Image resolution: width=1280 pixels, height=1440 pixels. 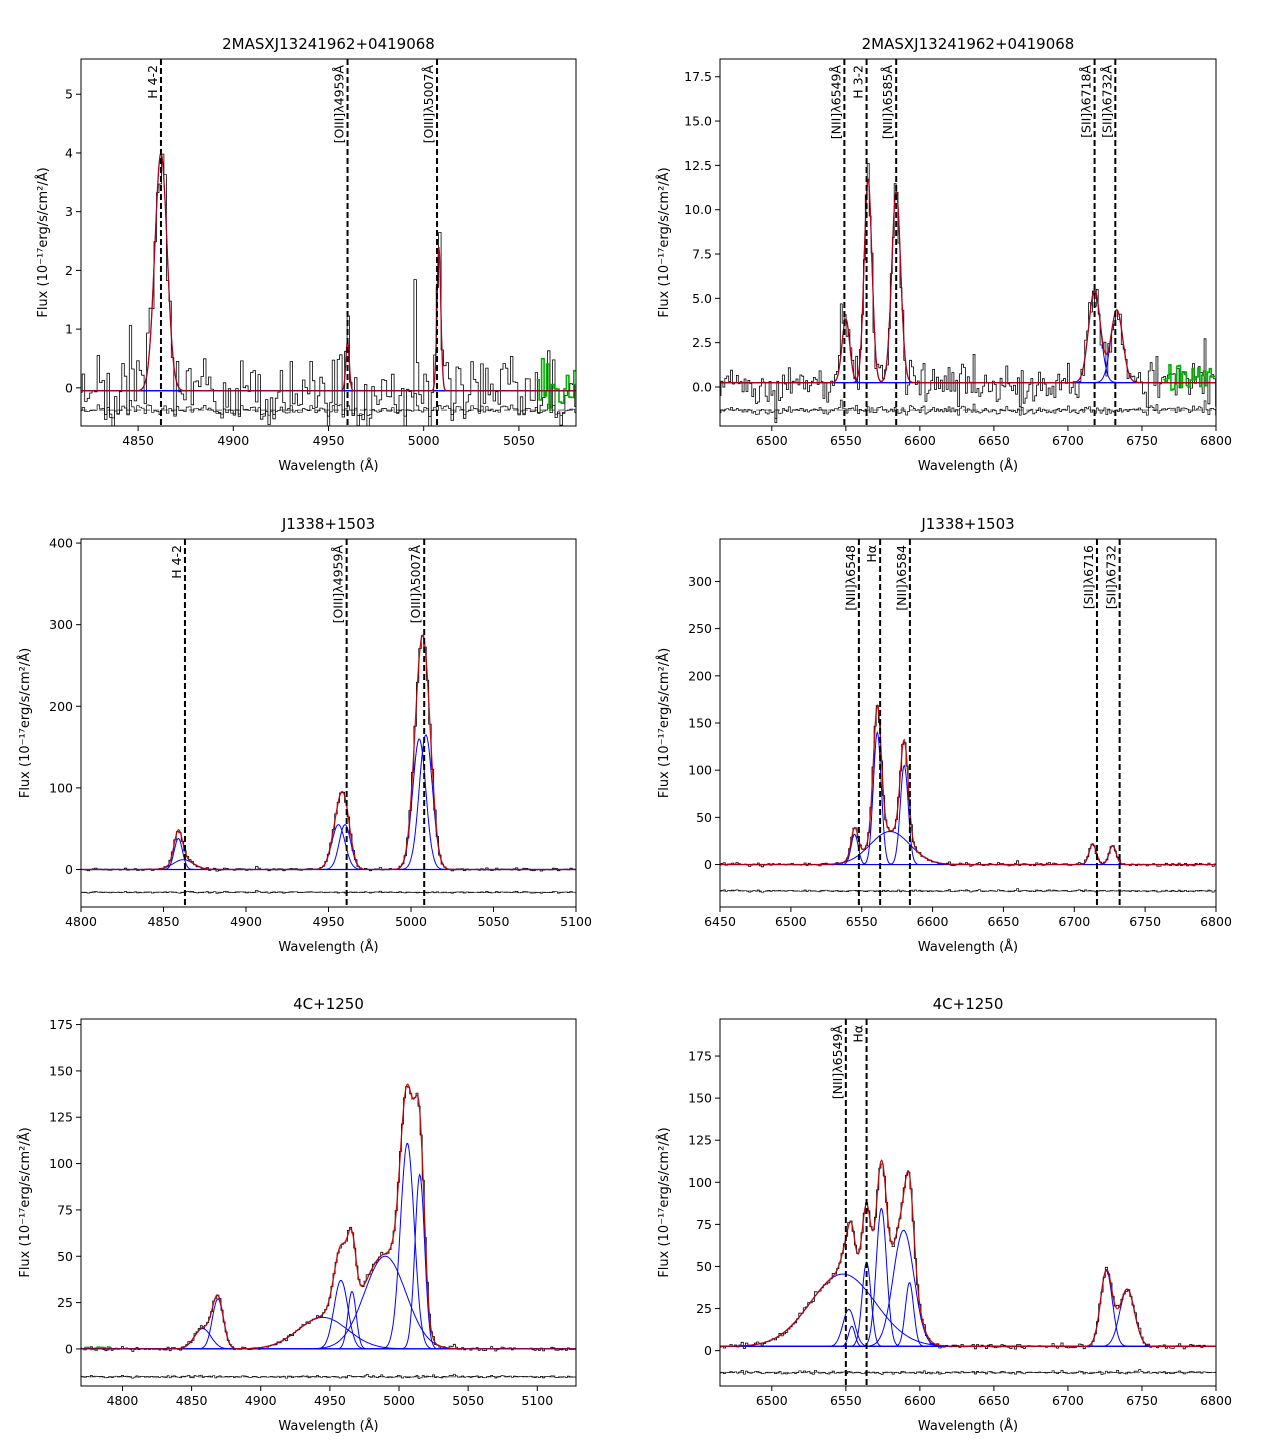 What do you see at coordinates (328, 524) in the screenshot?
I see `chart-title: J1338+1503` at bounding box center [328, 524].